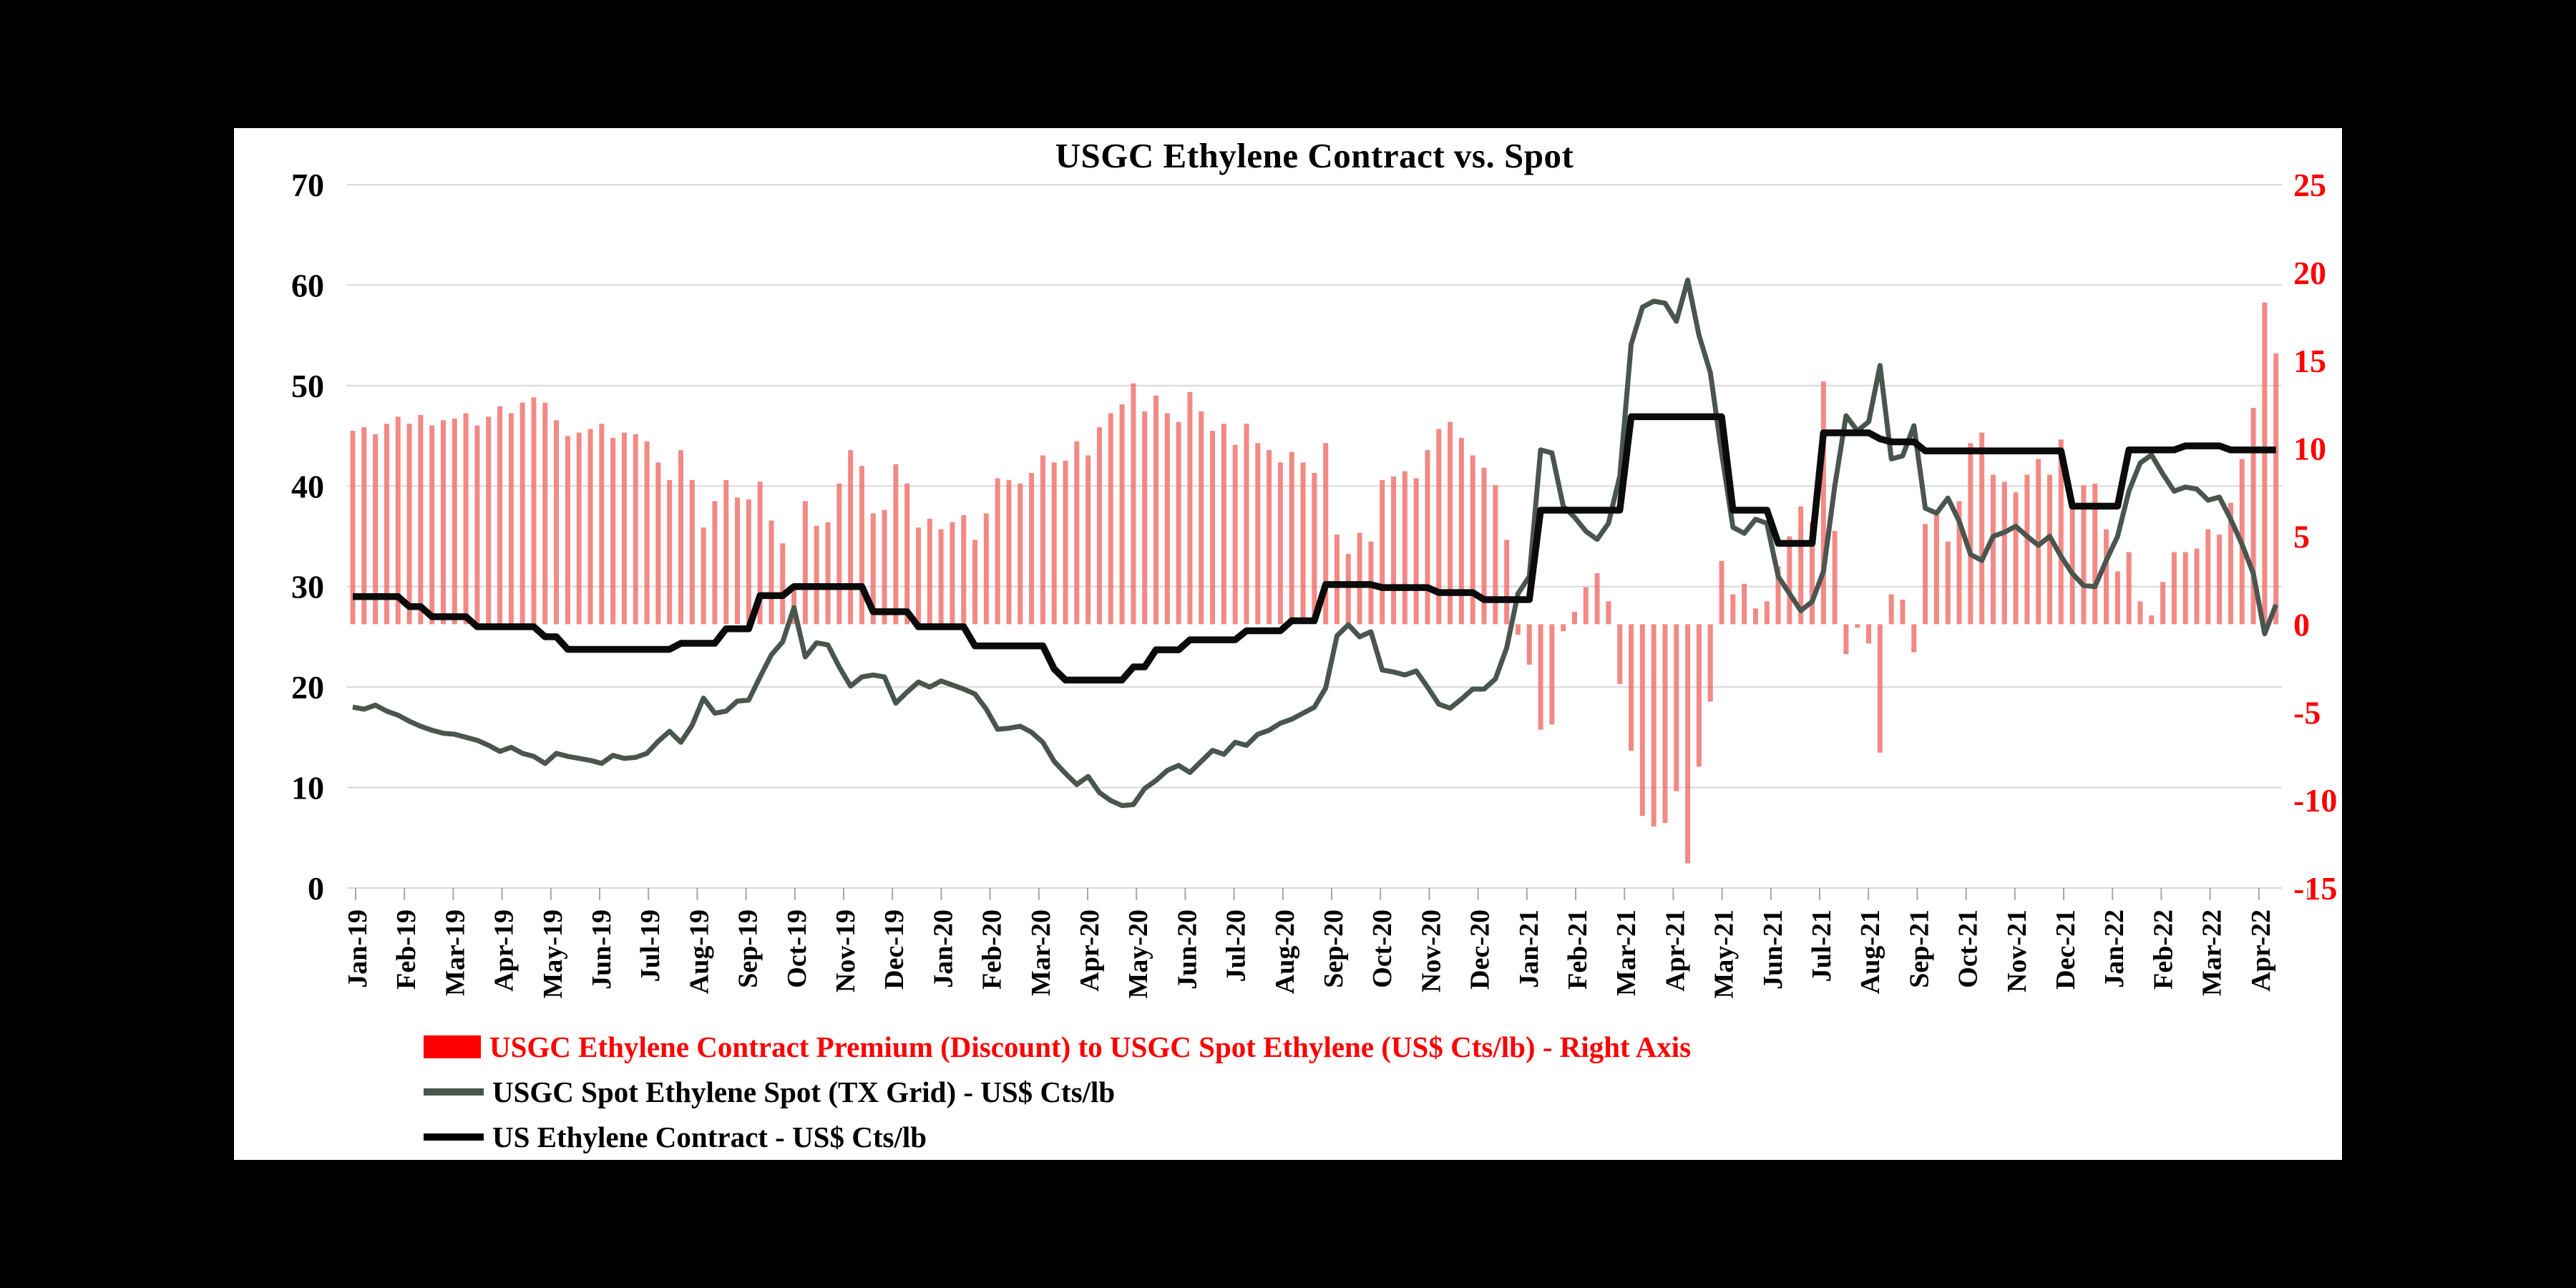  I want to click on left-axis-tick-label: 40, so click(307, 486).